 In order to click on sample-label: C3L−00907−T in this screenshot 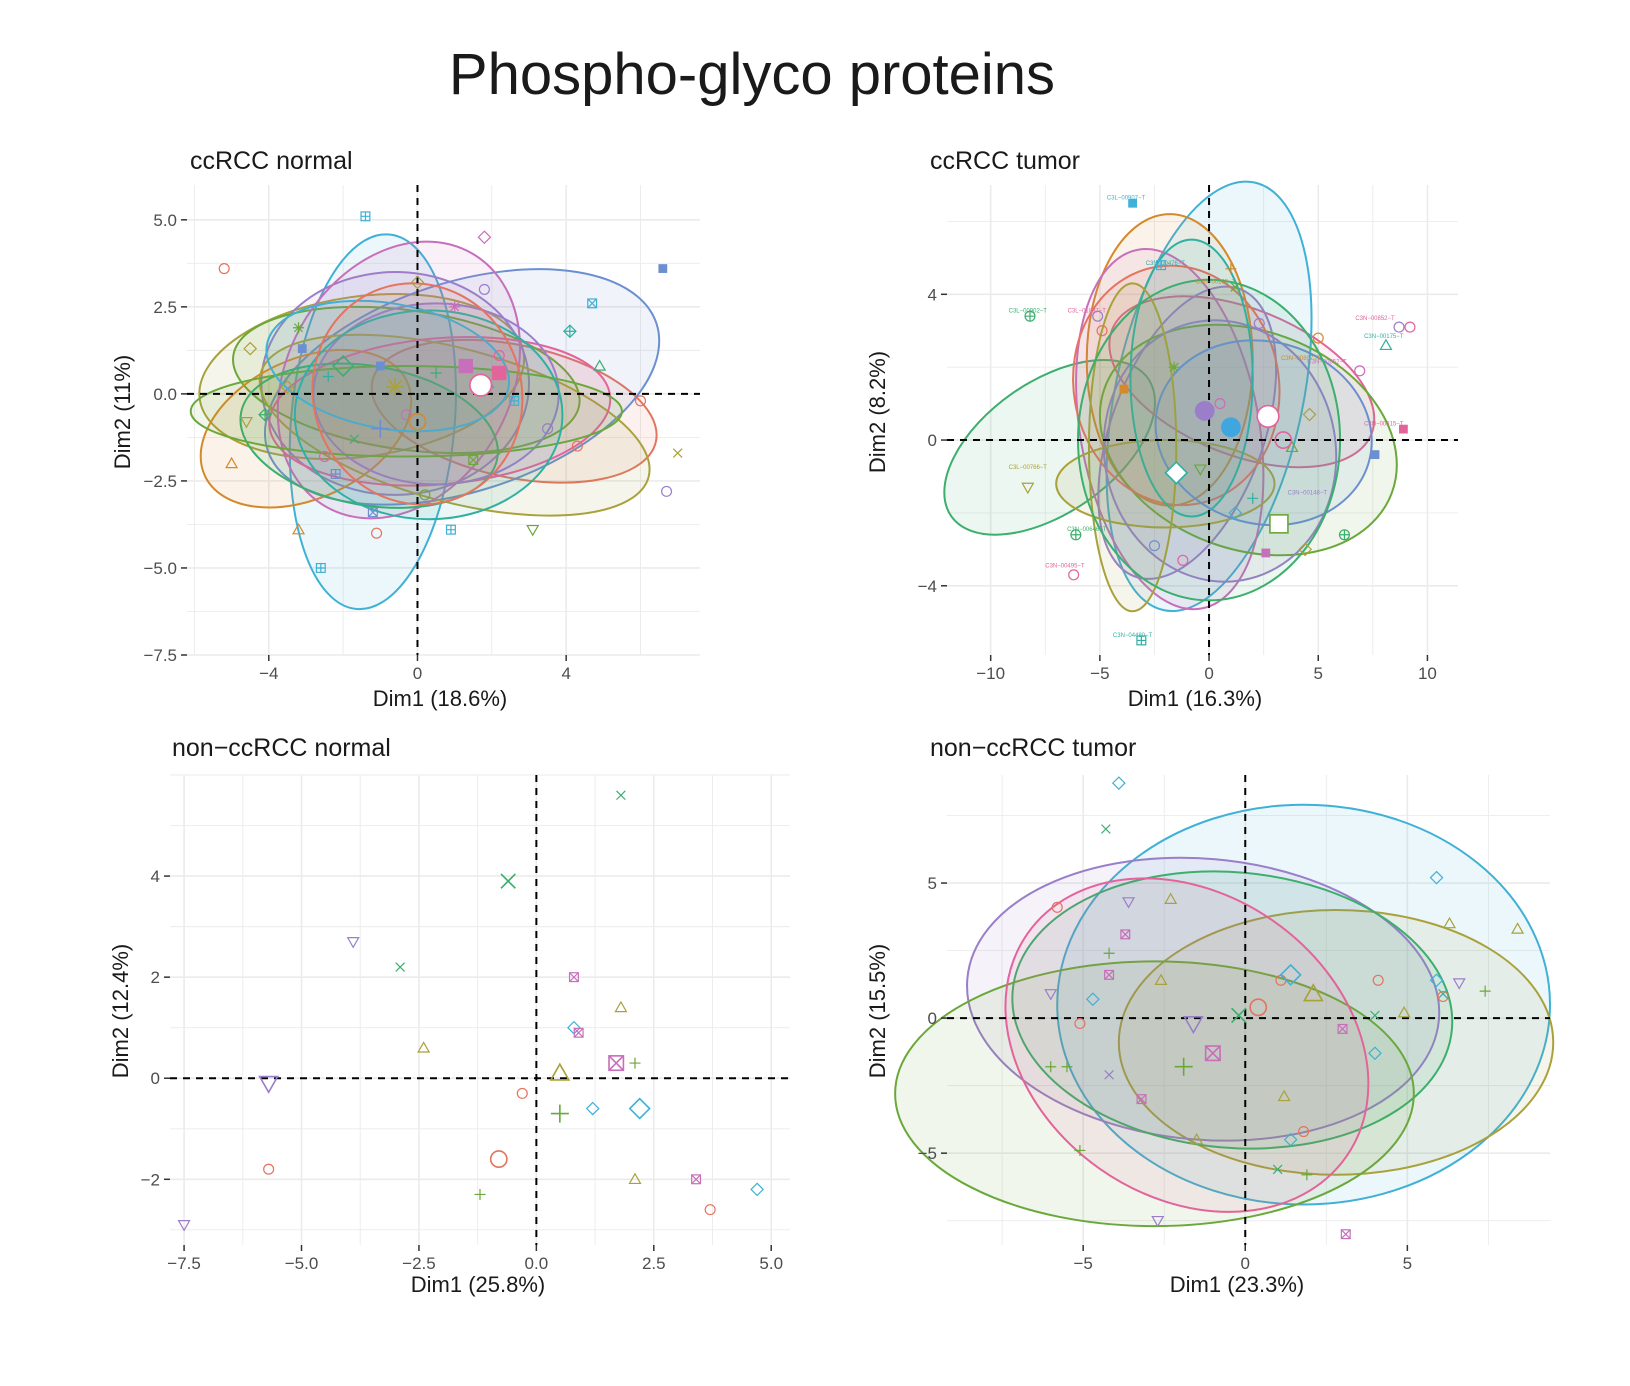, I will do `click(1126, 199)`.